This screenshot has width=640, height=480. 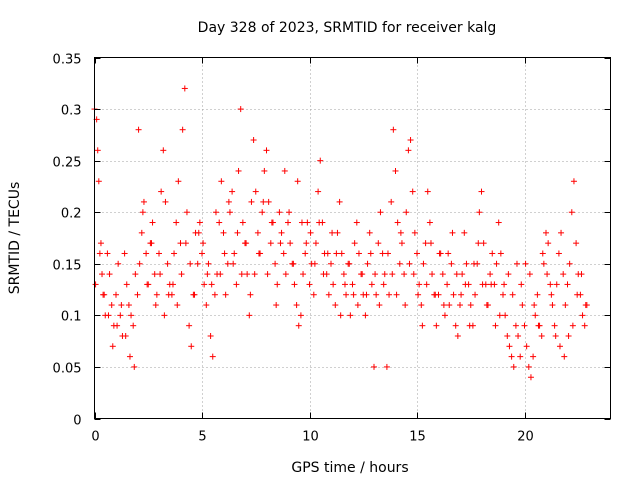 What do you see at coordinates (310, 437) in the screenshot?
I see `x-tick-label: 10` at bounding box center [310, 437].